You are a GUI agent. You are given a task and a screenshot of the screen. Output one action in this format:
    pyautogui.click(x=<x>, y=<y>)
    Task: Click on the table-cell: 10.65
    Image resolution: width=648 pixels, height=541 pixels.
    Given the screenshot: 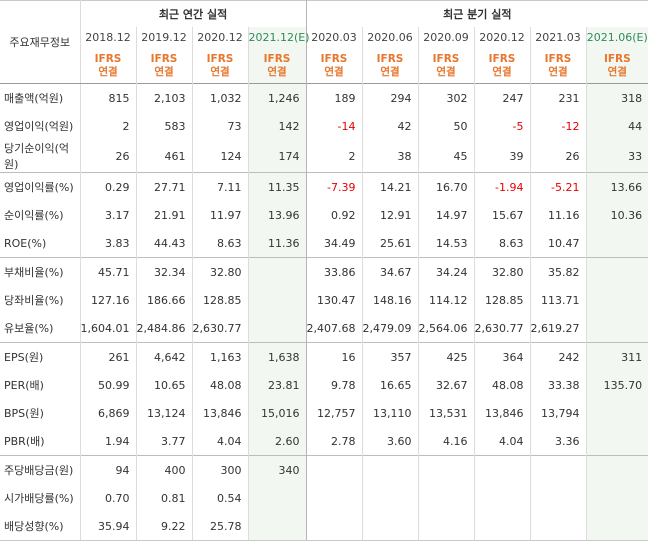 What is the action you would take?
    pyautogui.click(x=163, y=385)
    